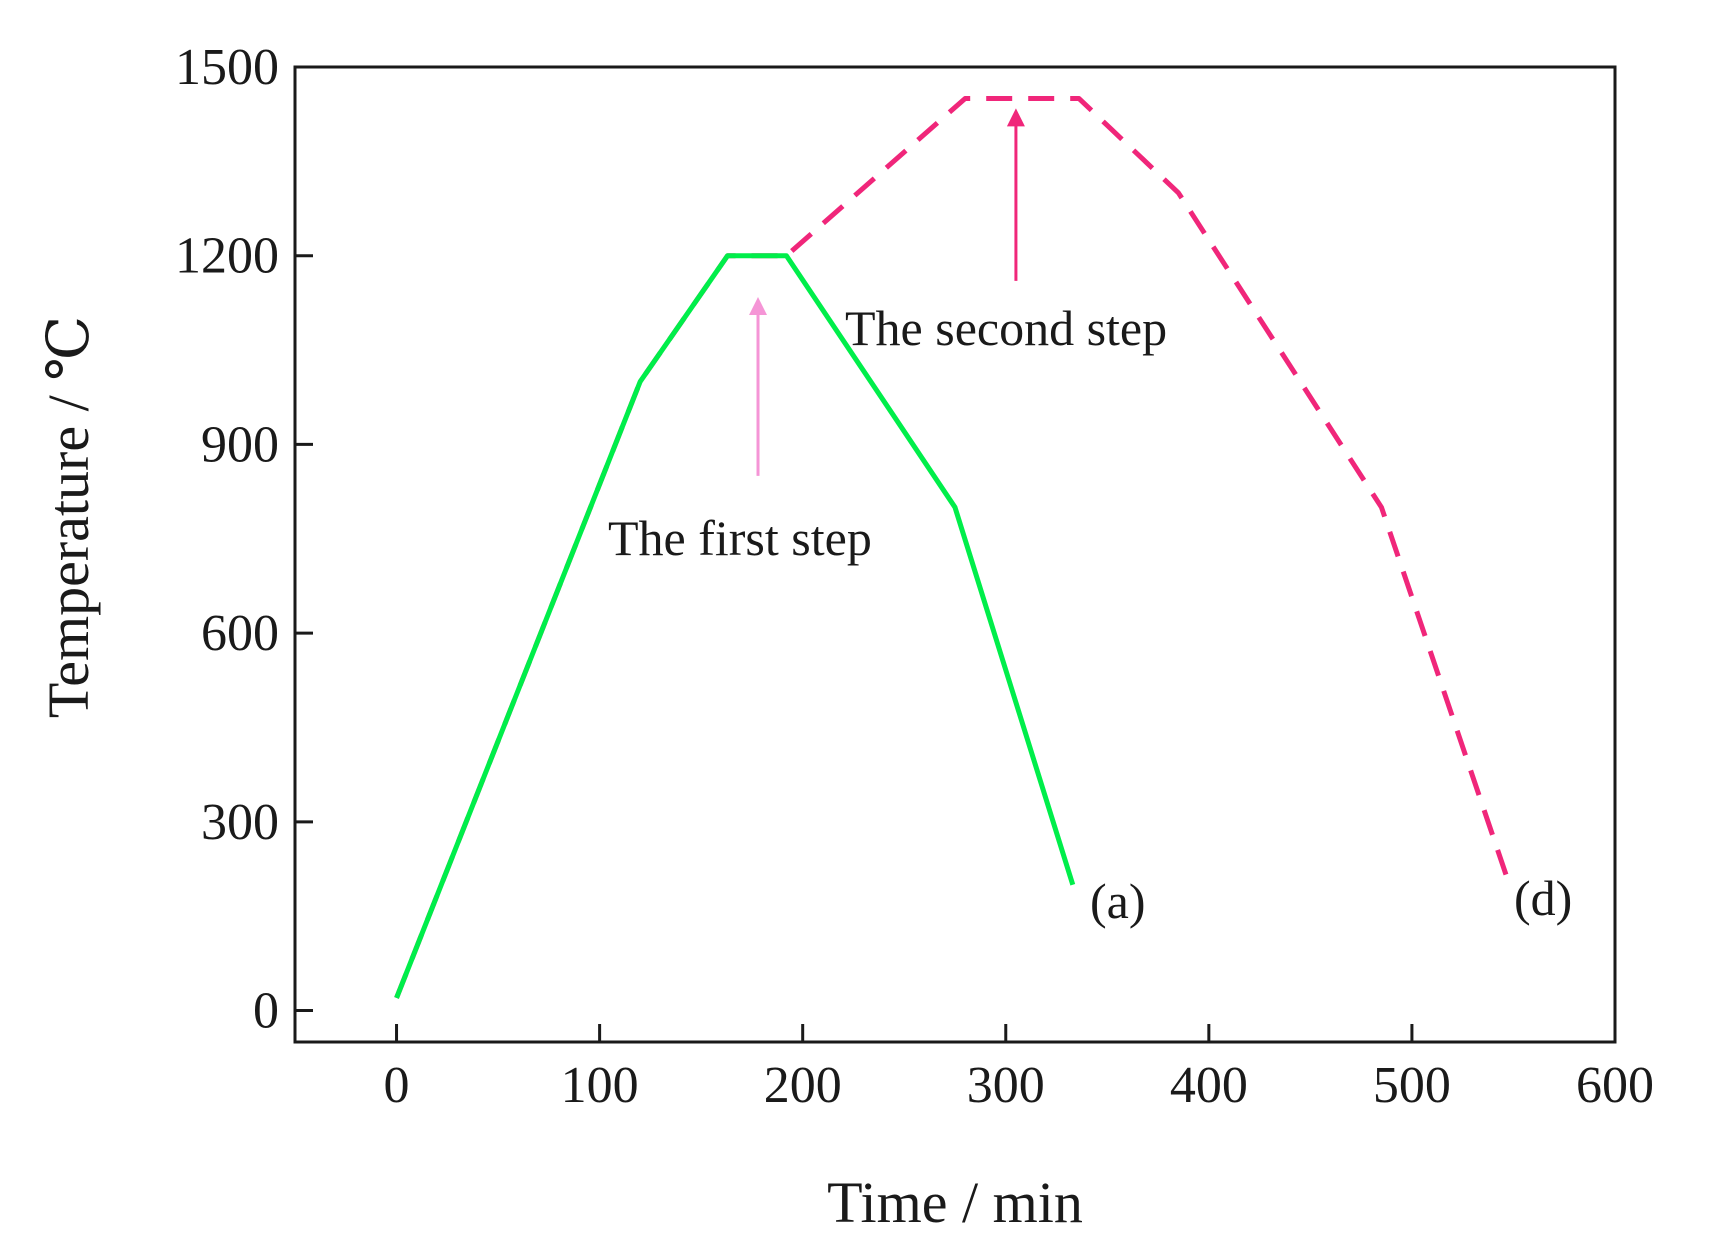 The width and height of the screenshot is (1712, 1240). Describe the element at coordinates (1615, 1085) in the screenshot. I see `x-tick-label: 600` at that location.